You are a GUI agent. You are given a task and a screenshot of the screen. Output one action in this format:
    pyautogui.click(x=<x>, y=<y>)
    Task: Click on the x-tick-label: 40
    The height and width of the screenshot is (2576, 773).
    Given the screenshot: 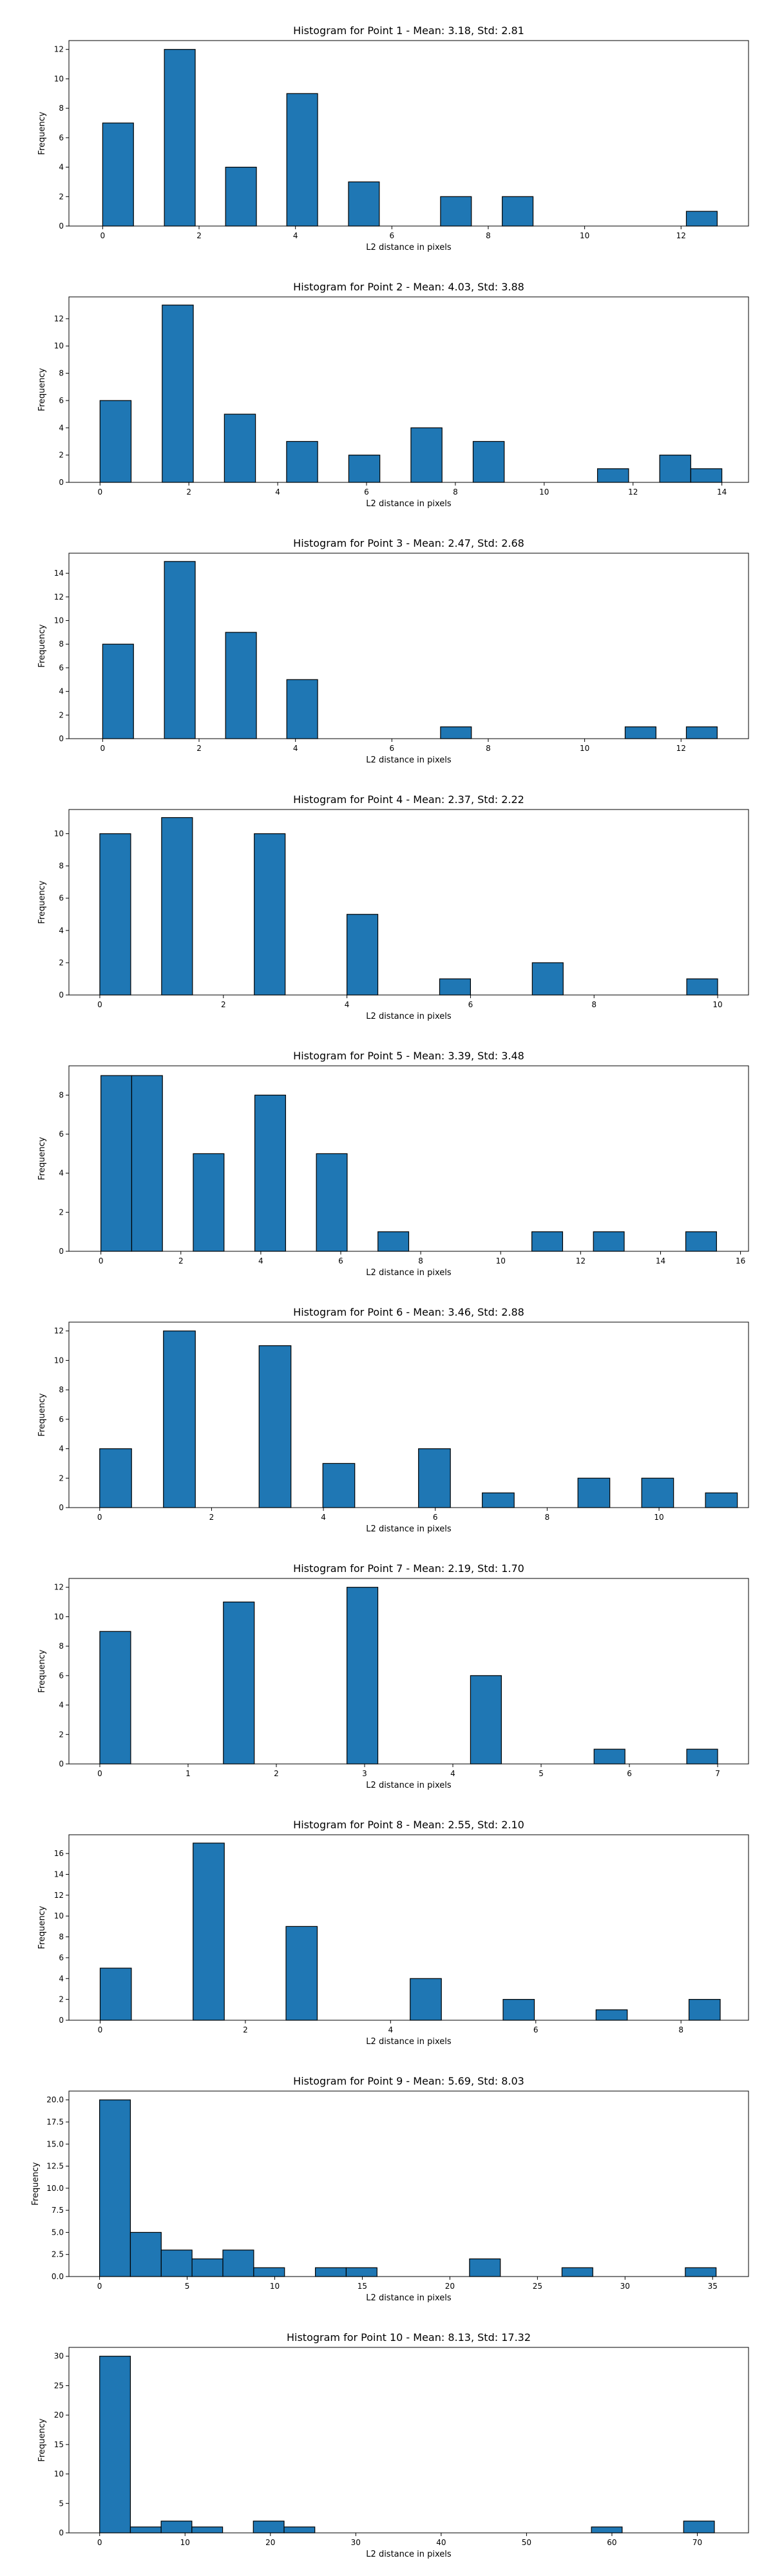 What is the action you would take?
    pyautogui.click(x=441, y=2542)
    